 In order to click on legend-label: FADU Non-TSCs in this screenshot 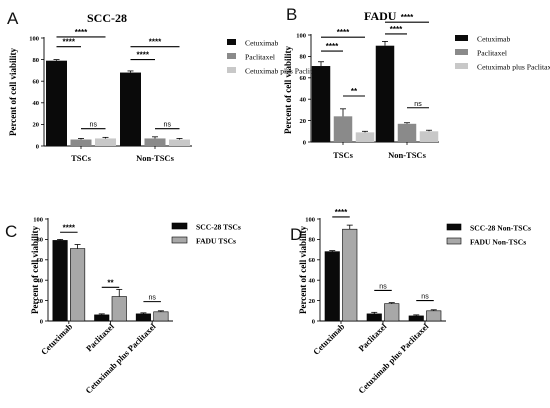, I will do `click(498, 242)`.